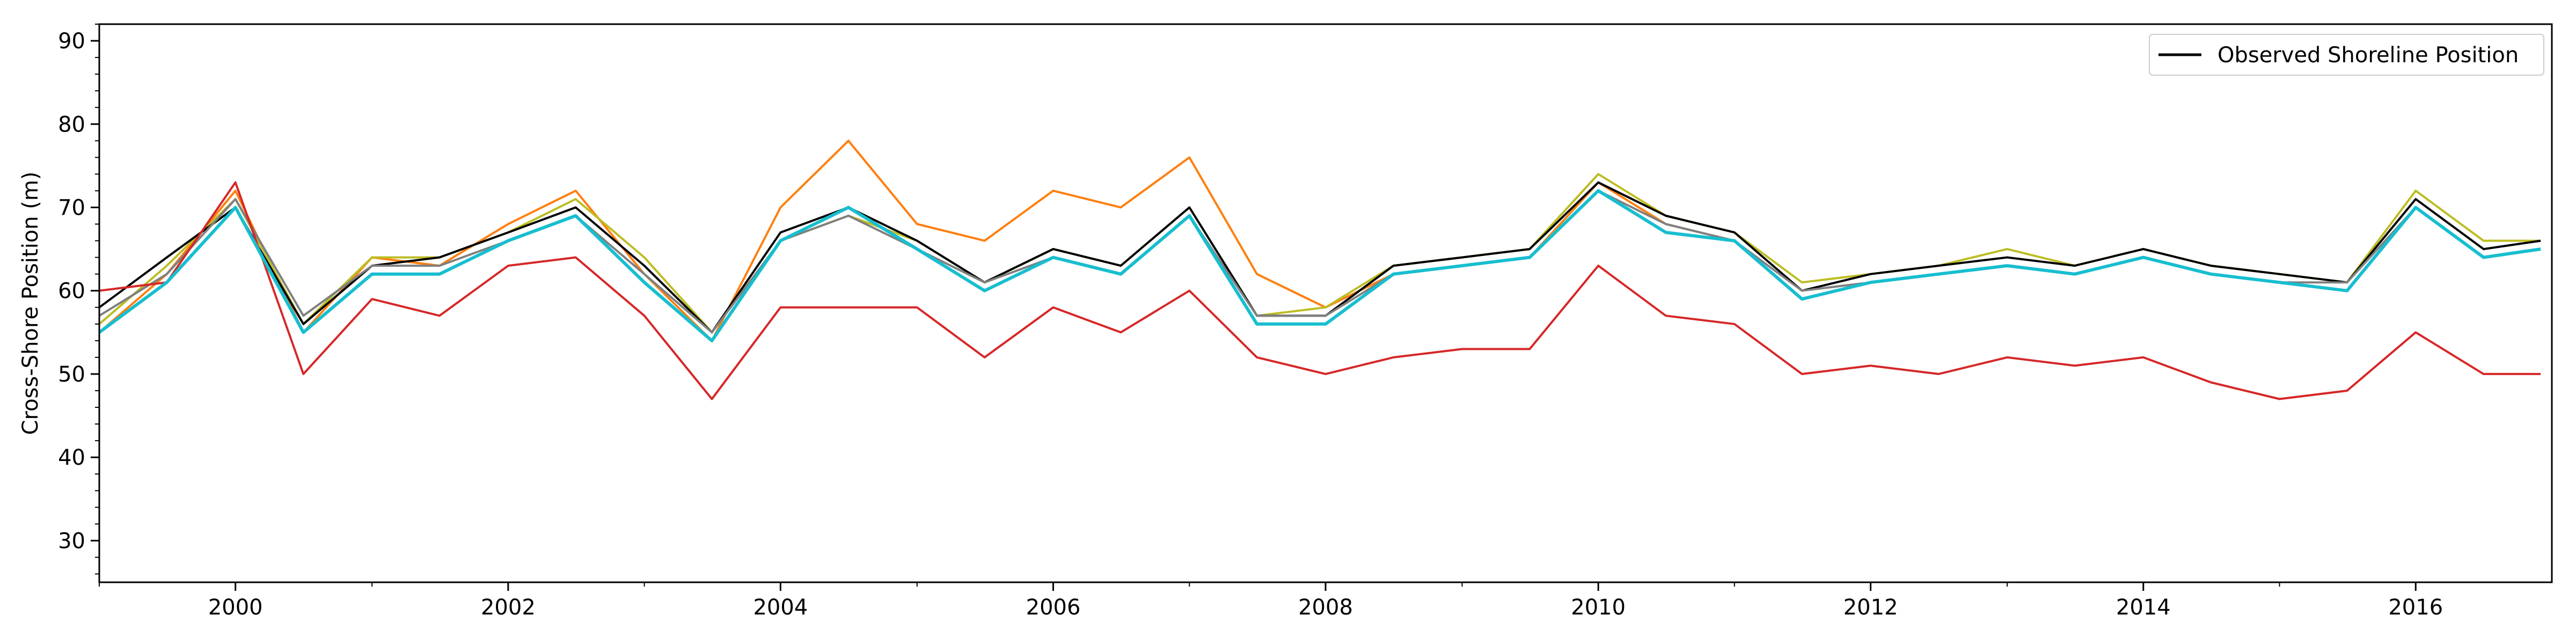 The image size is (2576, 644). Describe the element at coordinates (1870, 607) in the screenshot. I see `x-tick-label: 2012` at that location.